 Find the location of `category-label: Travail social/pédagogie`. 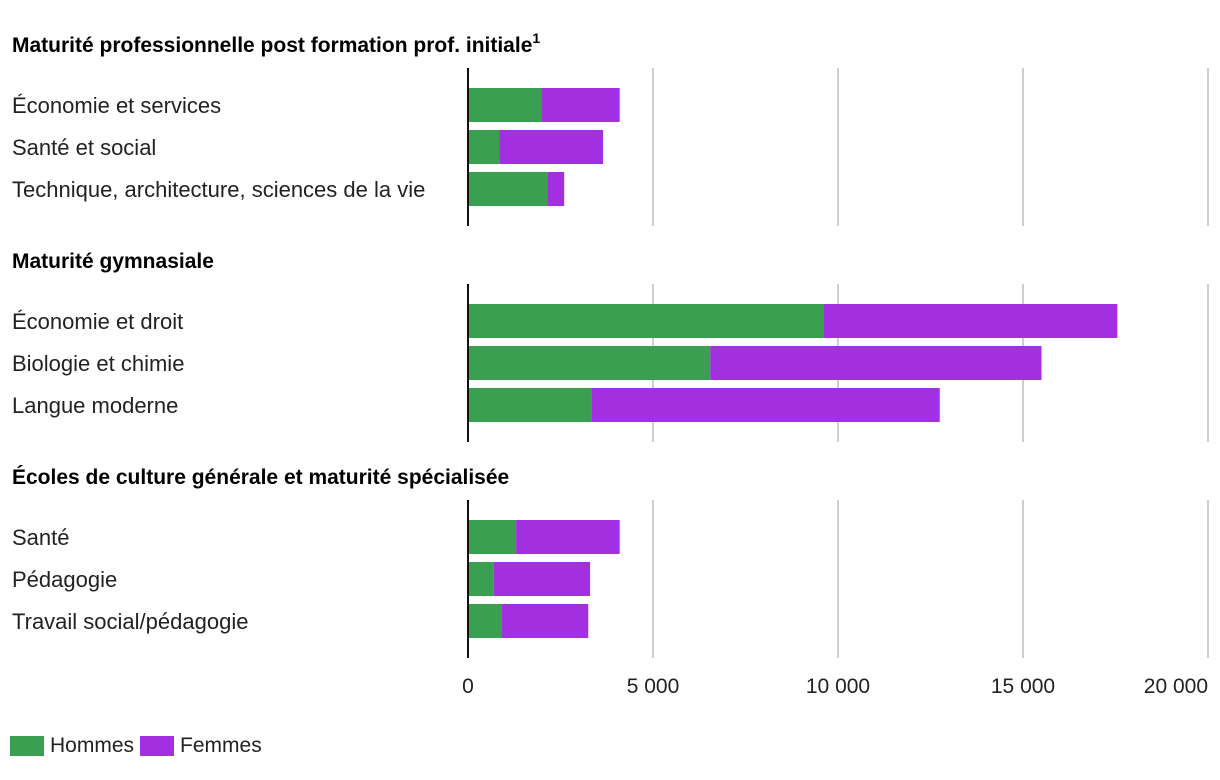

category-label: Travail social/pédagogie is located at coordinates (130, 621).